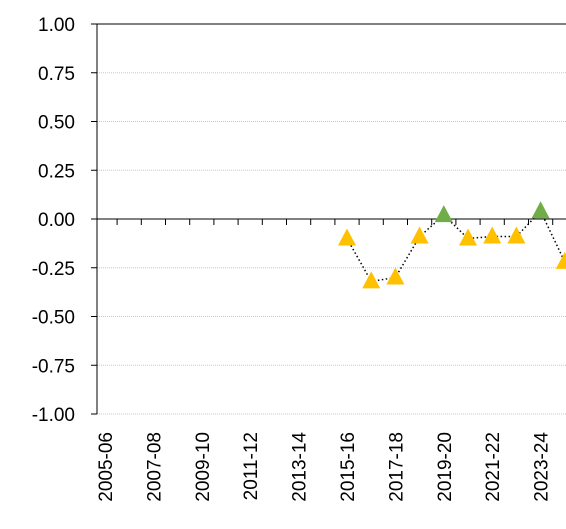  What do you see at coordinates (56, 123) in the screenshot?
I see `y-tick-label: 0.50` at bounding box center [56, 123].